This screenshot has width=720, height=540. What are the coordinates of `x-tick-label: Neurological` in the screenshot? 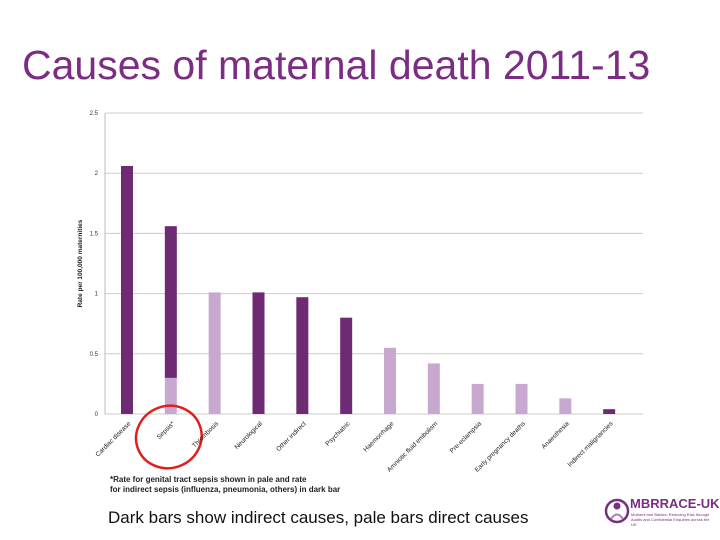 It's located at (248, 435).